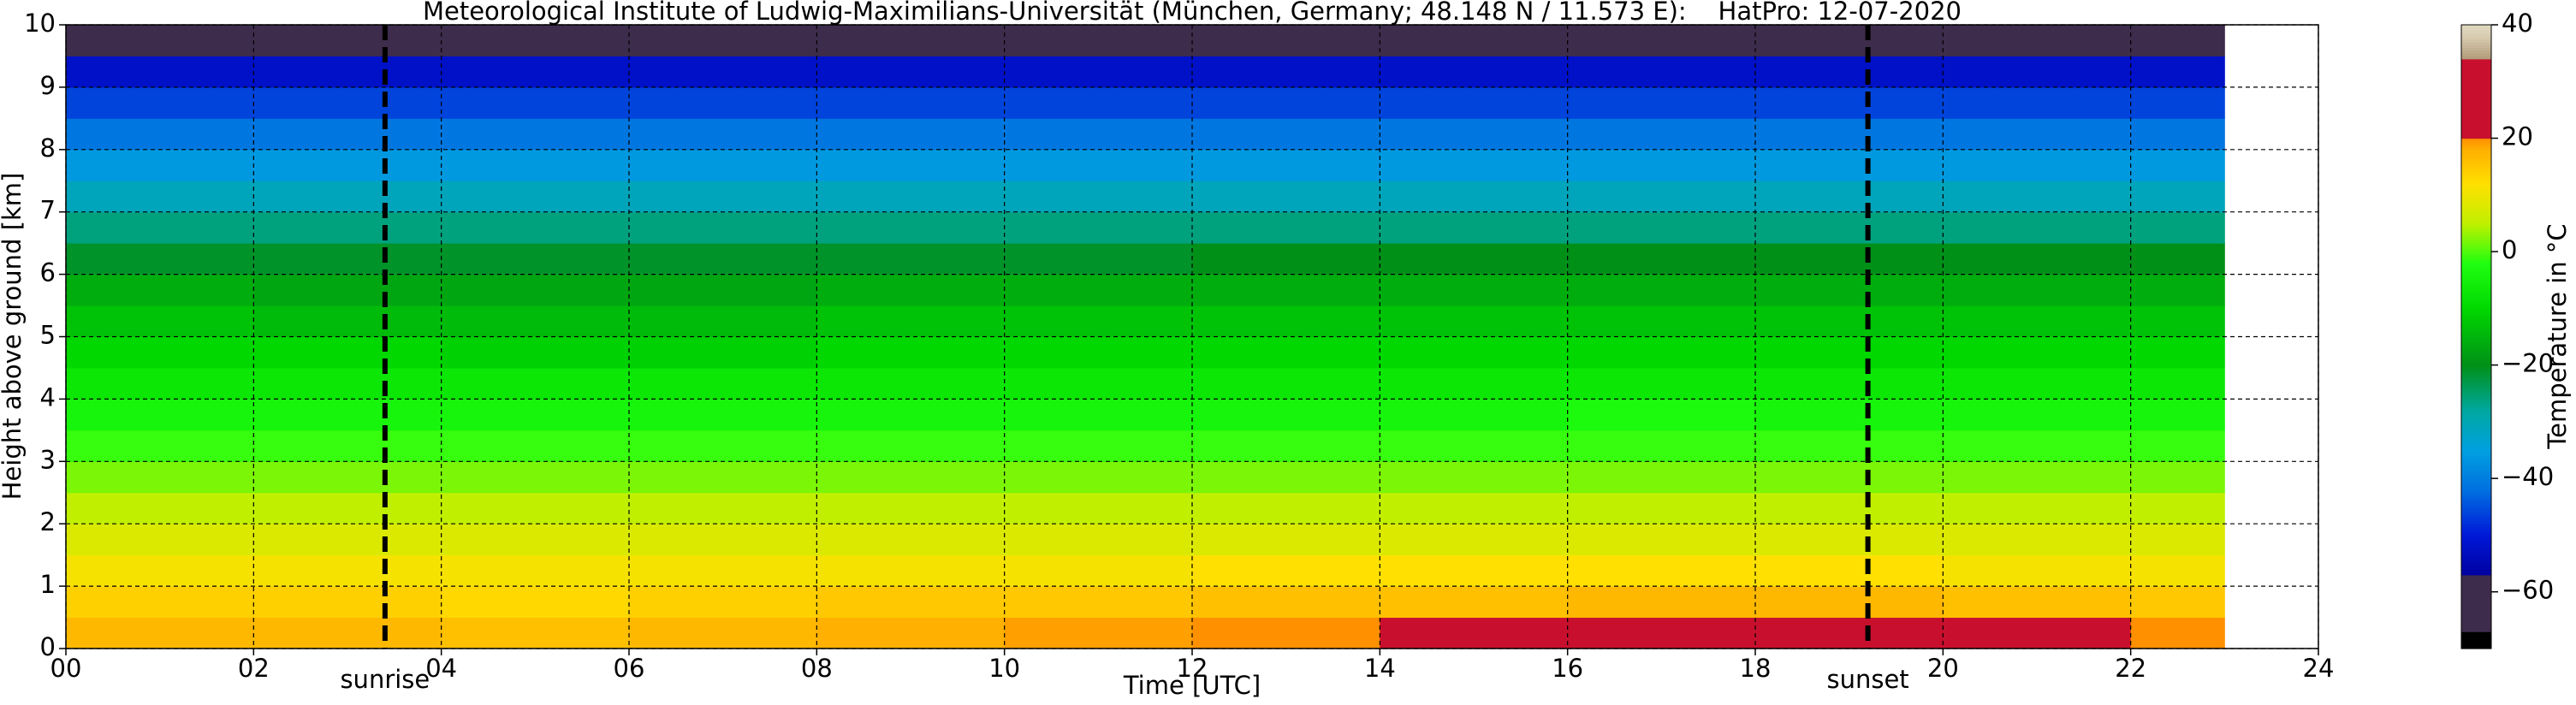 The height and width of the screenshot is (705, 2576). What do you see at coordinates (2528, 476) in the screenshot?
I see `colorbar-tick-label: −40` at bounding box center [2528, 476].